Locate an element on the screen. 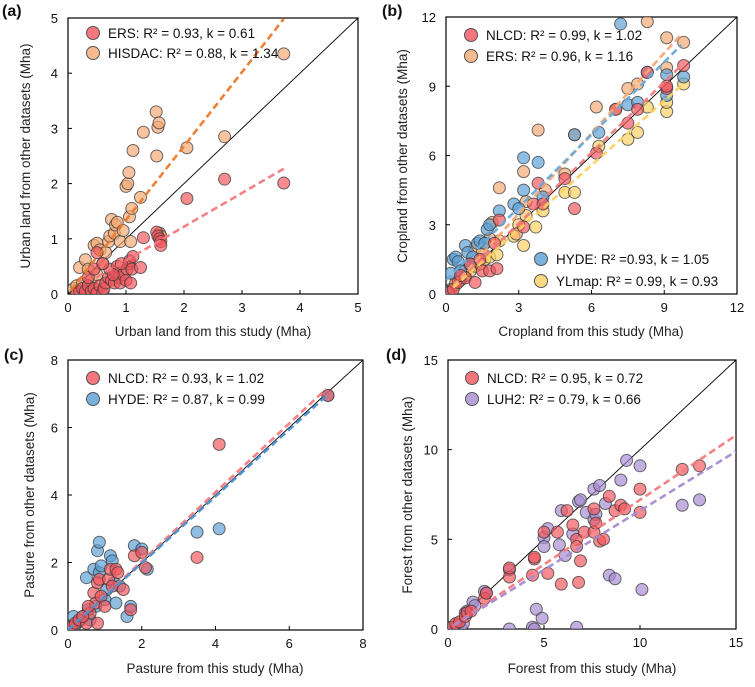  fit-line-hyde is located at coordinates (564, 163).